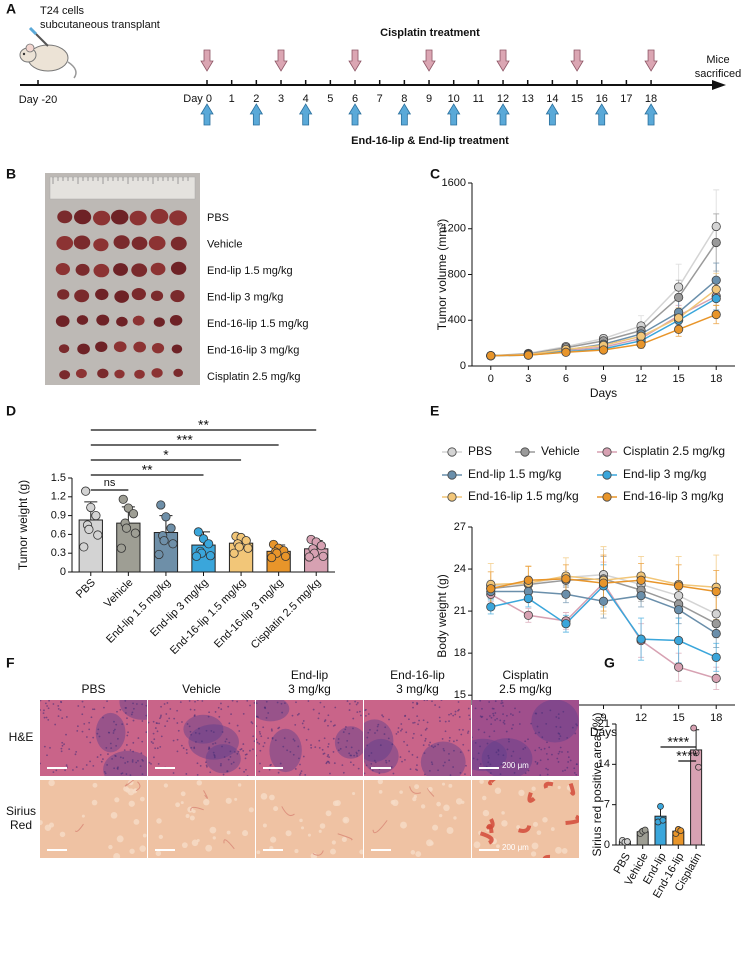 This screenshot has height=980, width=747. Describe the element at coordinates (718, 74) in the screenshot. I see `sacrifice-label: sacrificed` at that location.